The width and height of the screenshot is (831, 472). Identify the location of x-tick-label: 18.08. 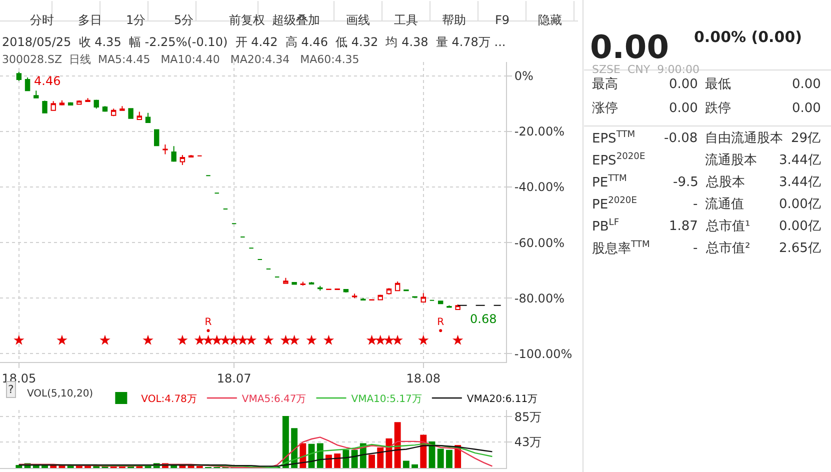
(423, 378).